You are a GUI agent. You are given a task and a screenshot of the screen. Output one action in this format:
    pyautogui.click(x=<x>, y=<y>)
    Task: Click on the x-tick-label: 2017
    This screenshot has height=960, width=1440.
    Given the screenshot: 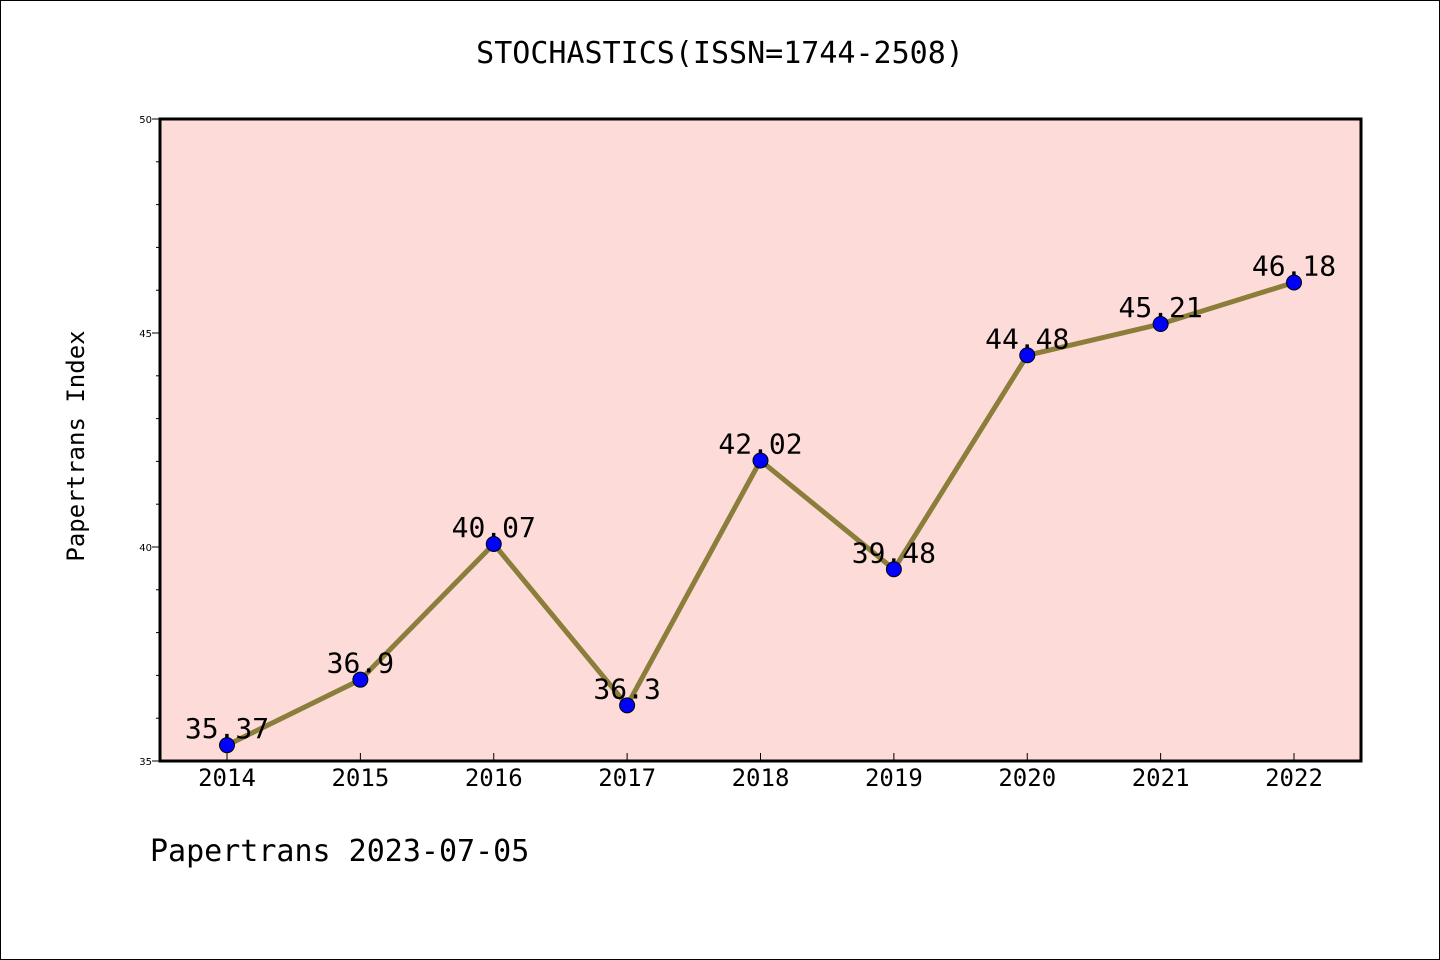 What is the action you would take?
    pyautogui.click(x=627, y=778)
    